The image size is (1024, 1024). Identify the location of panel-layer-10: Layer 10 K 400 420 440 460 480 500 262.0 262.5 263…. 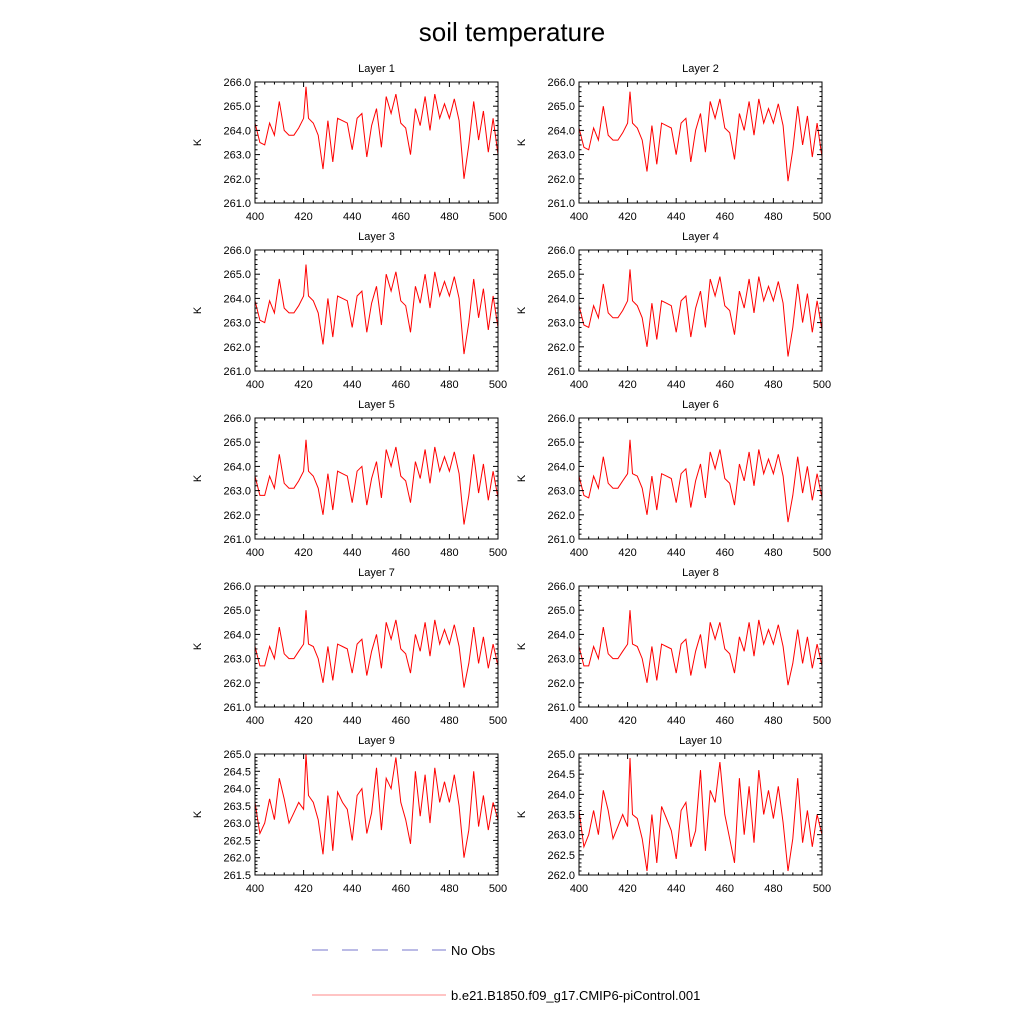
(673, 815).